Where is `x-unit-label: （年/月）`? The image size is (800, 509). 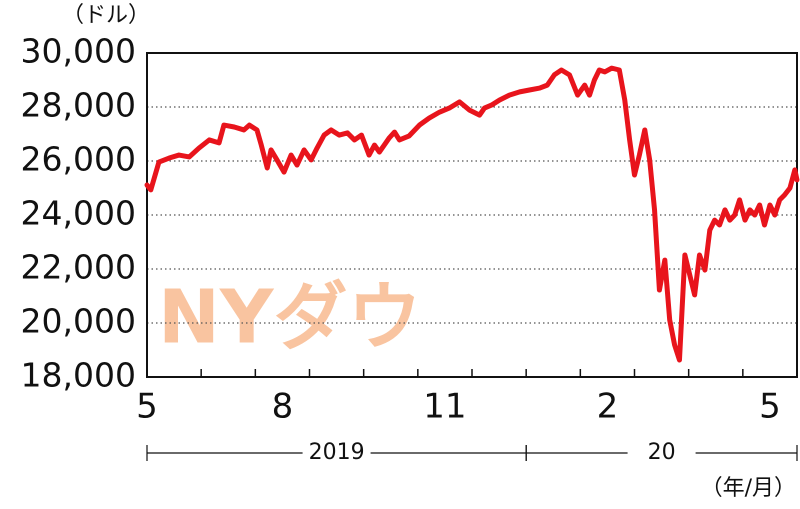 x-unit-label: （年/月） is located at coordinates (748, 488).